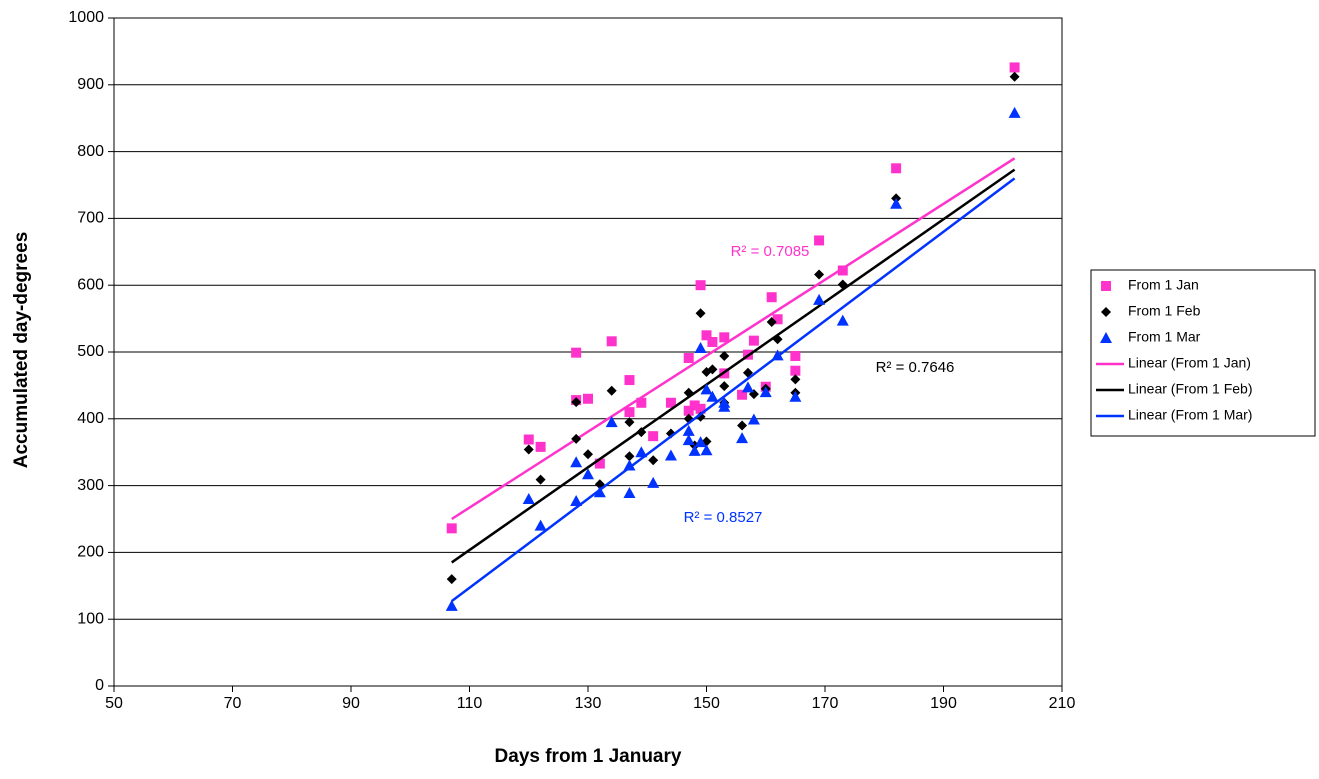 This screenshot has height=779, width=1319. I want to click on legend-label: Linear (From 1 Feb), so click(1190, 389).